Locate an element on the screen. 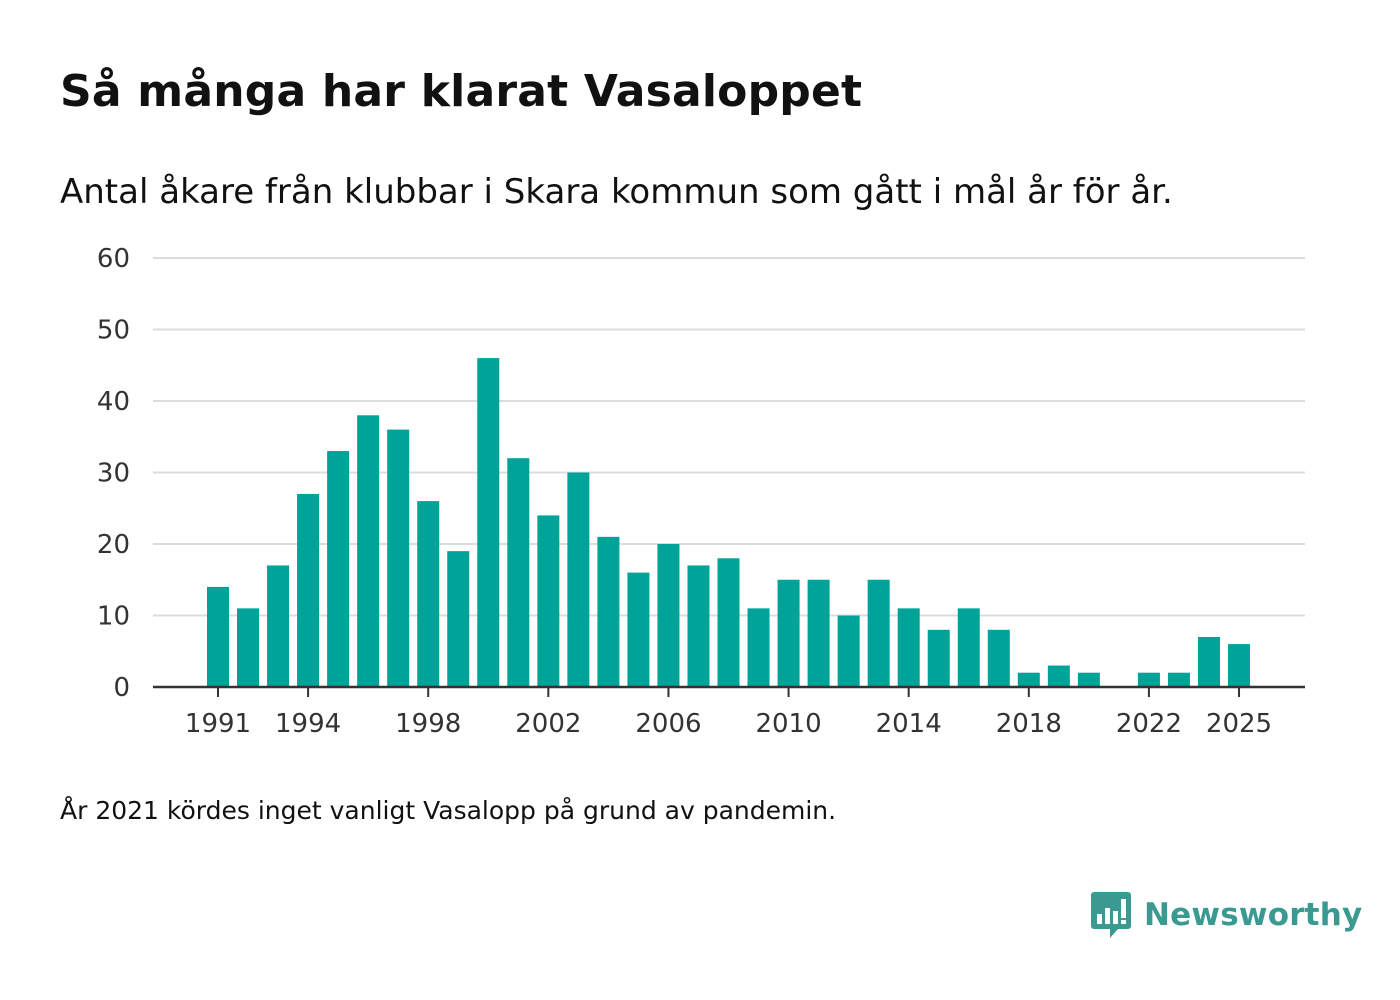 The width and height of the screenshot is (1400, 1000). y-tick-label: 50 is located at coordinates (113, 331).